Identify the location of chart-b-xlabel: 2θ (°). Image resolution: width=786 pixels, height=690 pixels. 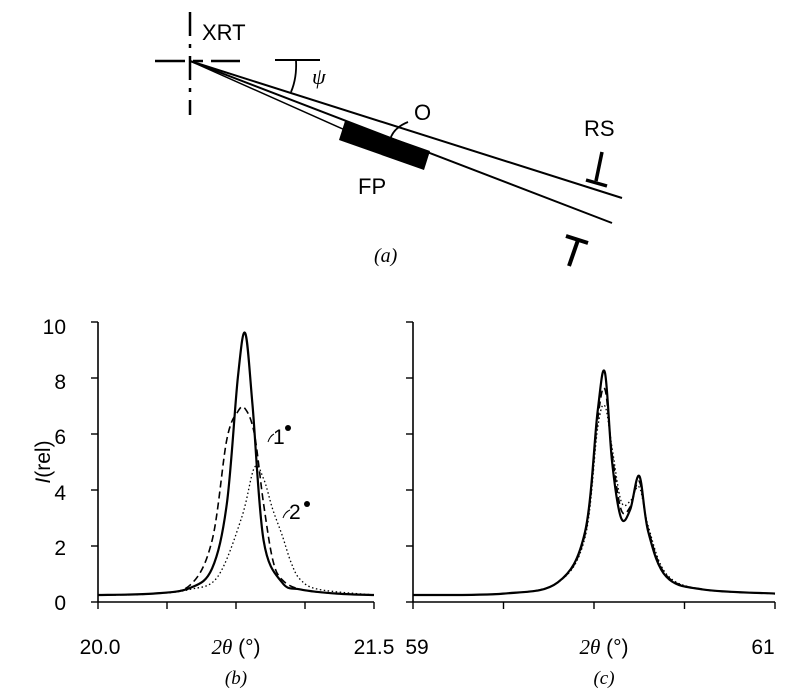
(235, 647).